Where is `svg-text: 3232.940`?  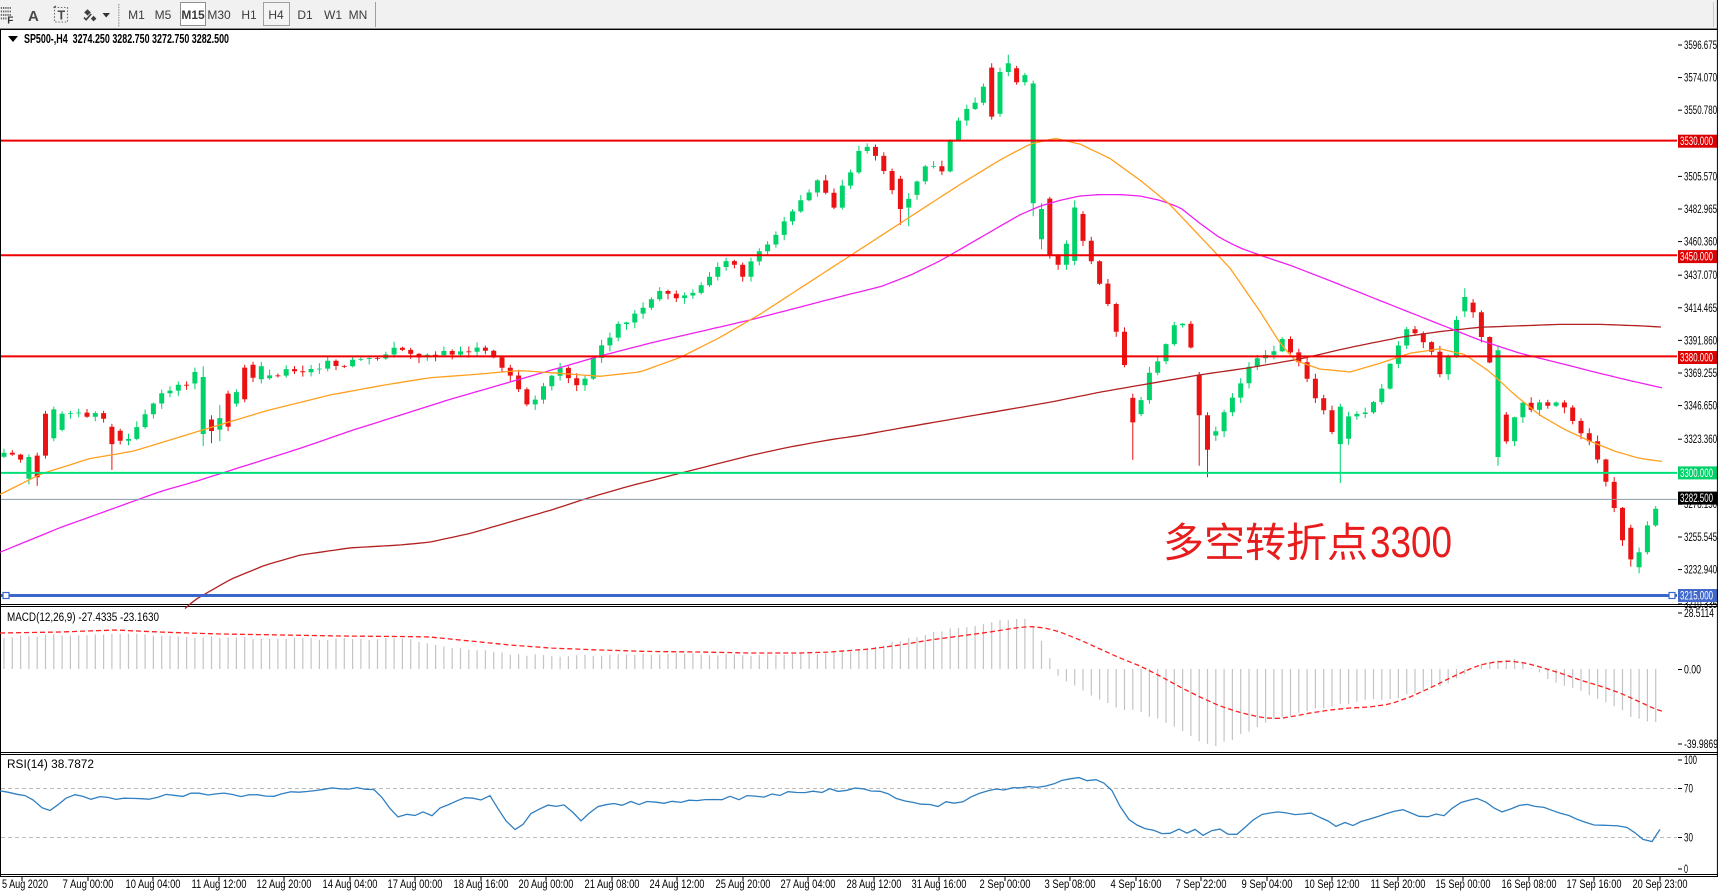
svg-text: 3232.940 is located at coordinates (1700, 571).